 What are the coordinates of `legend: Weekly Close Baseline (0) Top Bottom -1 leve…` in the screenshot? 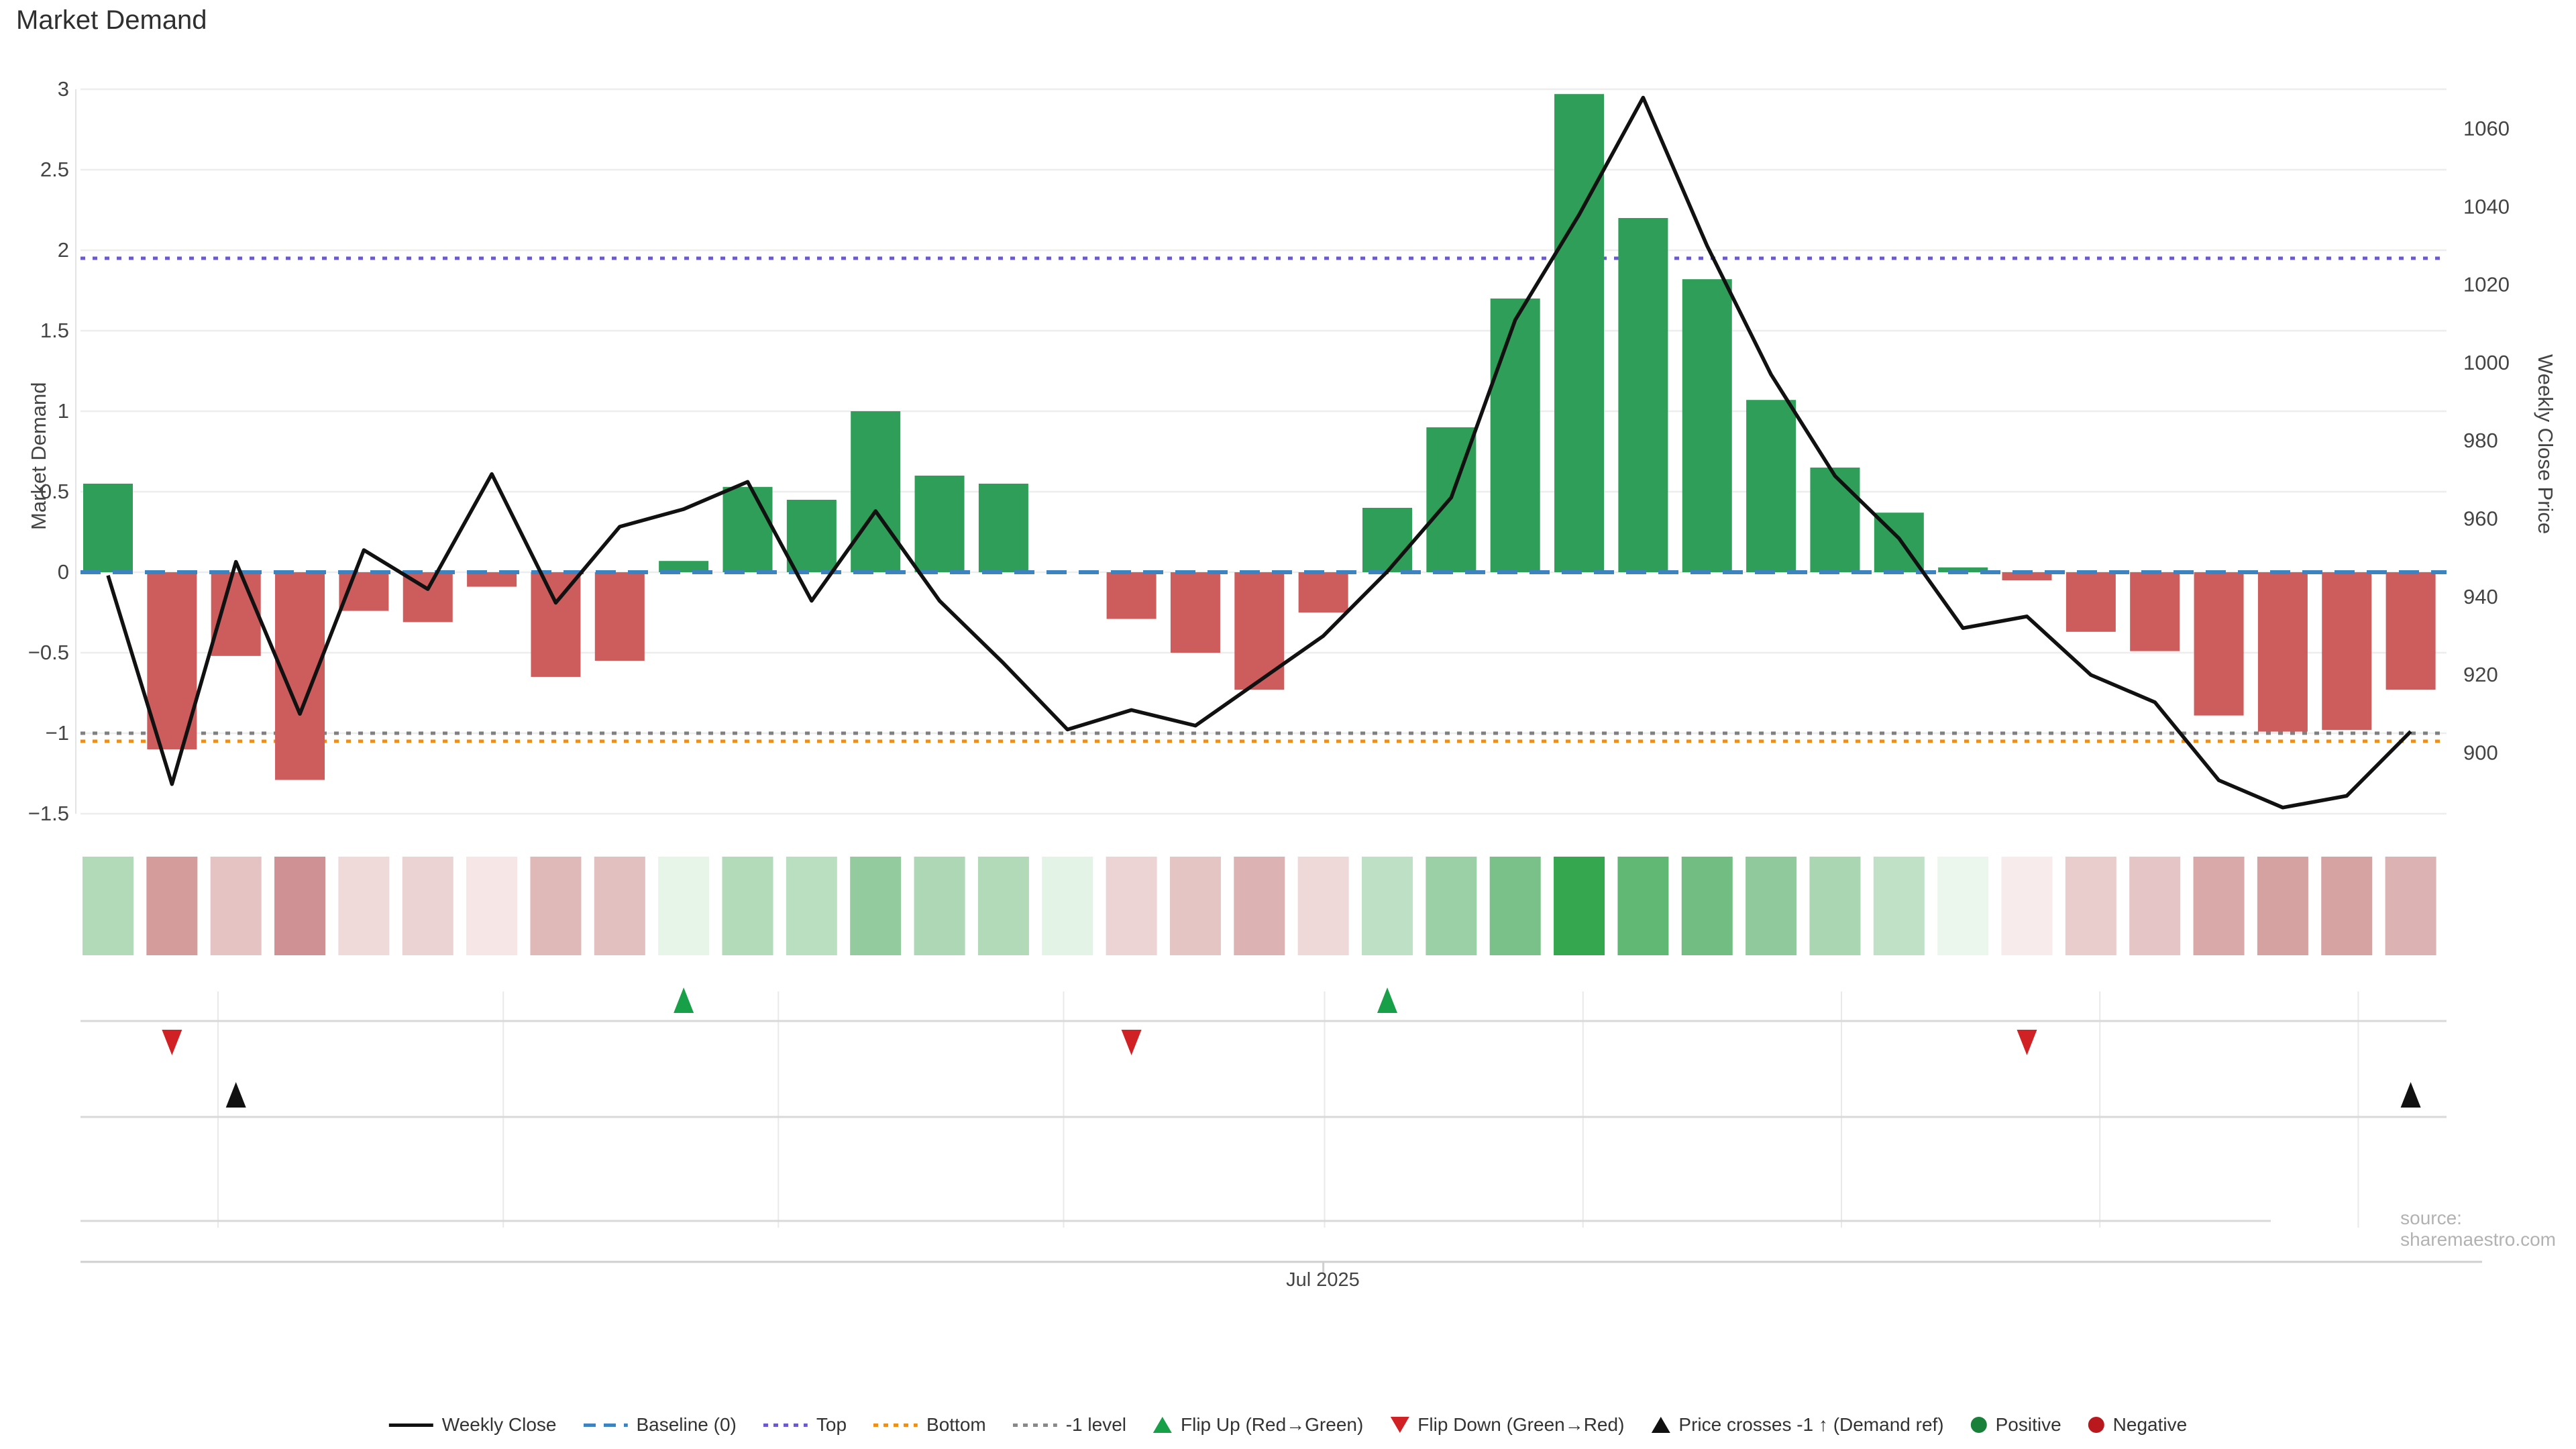 It's located at (1288, 1425).